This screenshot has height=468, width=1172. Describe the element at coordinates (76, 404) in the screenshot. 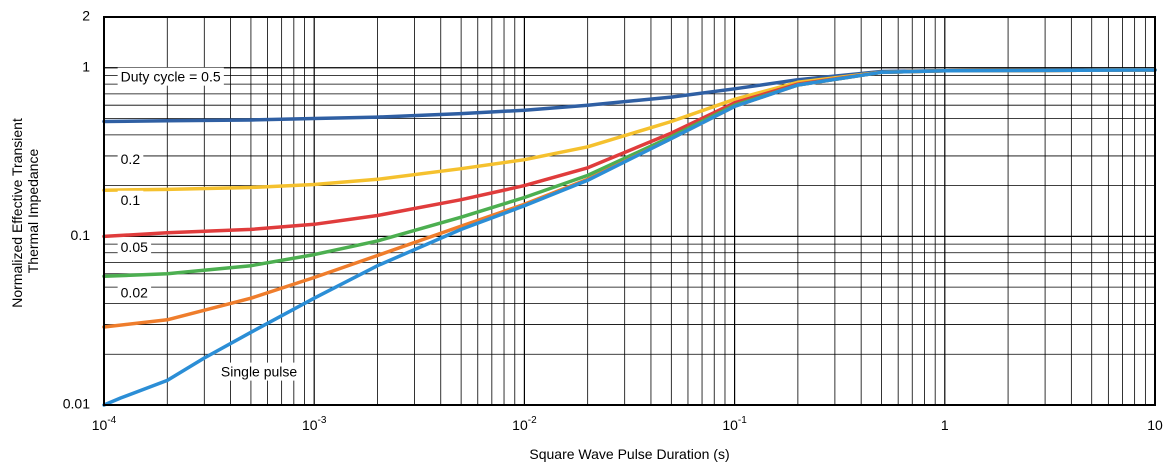

I see `y-tick-label: 0.01` at that location.